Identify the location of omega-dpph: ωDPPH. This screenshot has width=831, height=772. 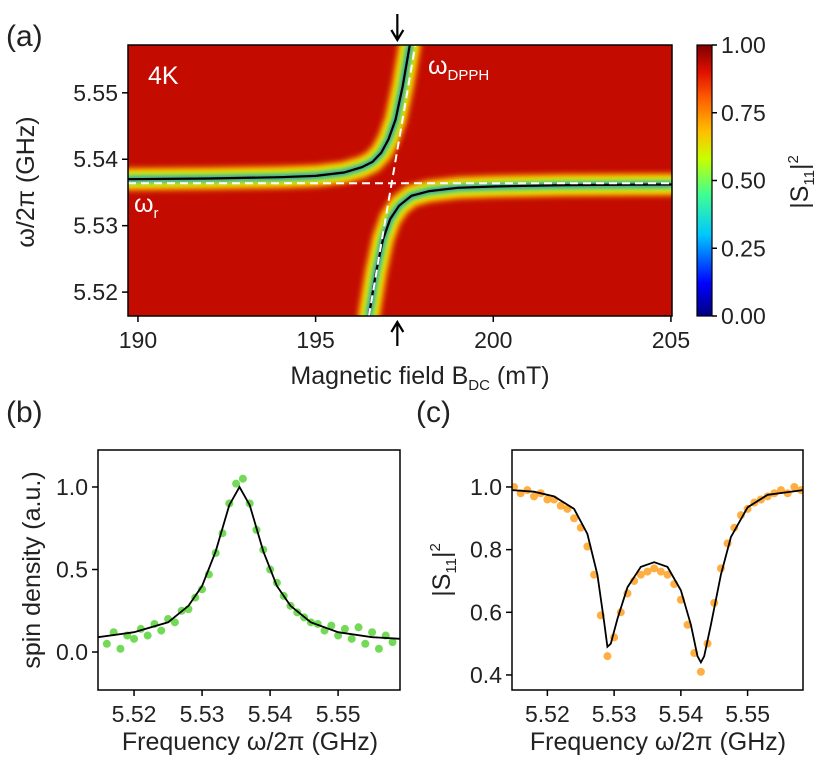
(458, 68).